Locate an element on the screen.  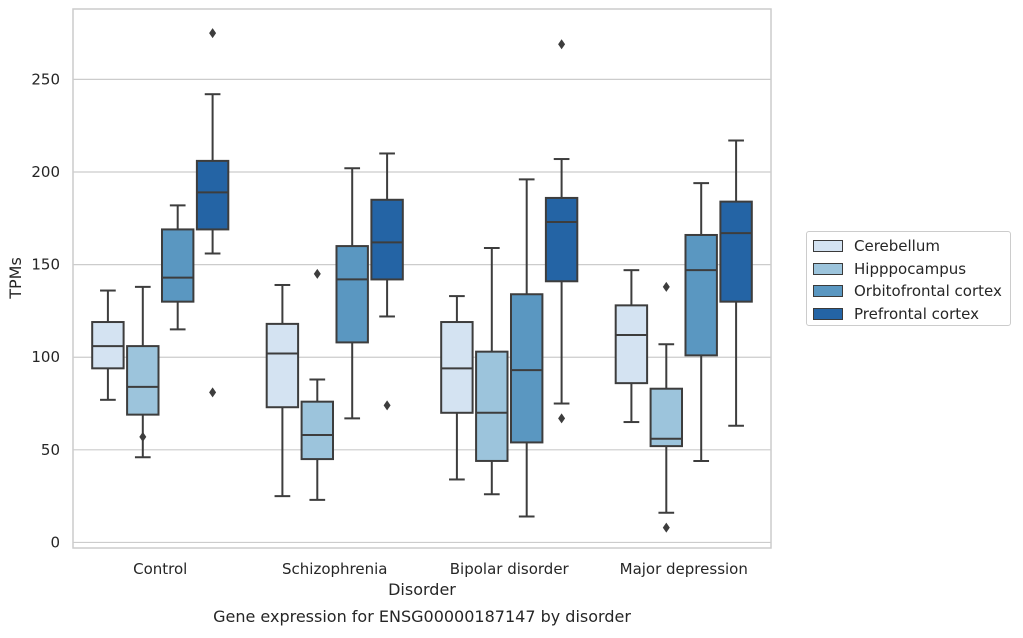
y-tick-label: 250 is located at coordinates (45, 79).